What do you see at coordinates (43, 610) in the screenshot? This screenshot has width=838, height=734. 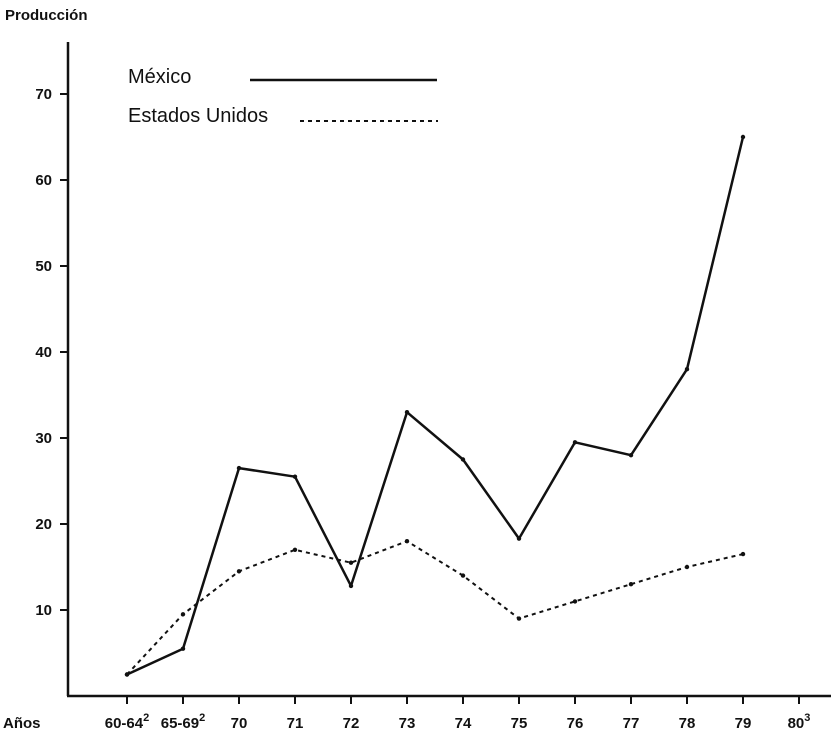 I see `y-tick-label: 10` at bounding box center [43, 610].